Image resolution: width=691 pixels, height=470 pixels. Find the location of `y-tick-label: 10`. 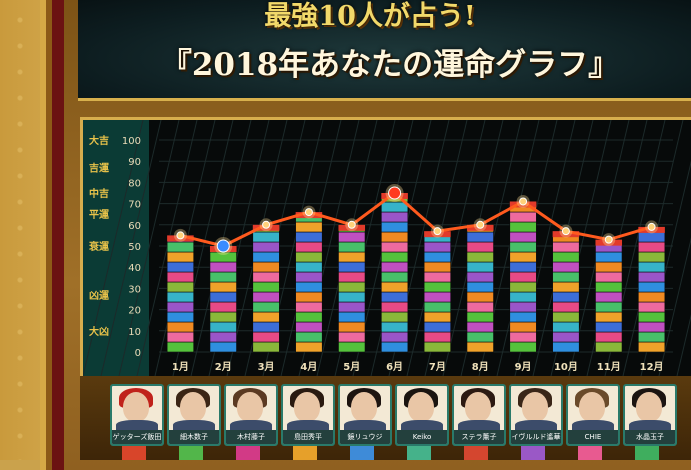

y-tick-label: 10 is located at coordinates (134, 332).